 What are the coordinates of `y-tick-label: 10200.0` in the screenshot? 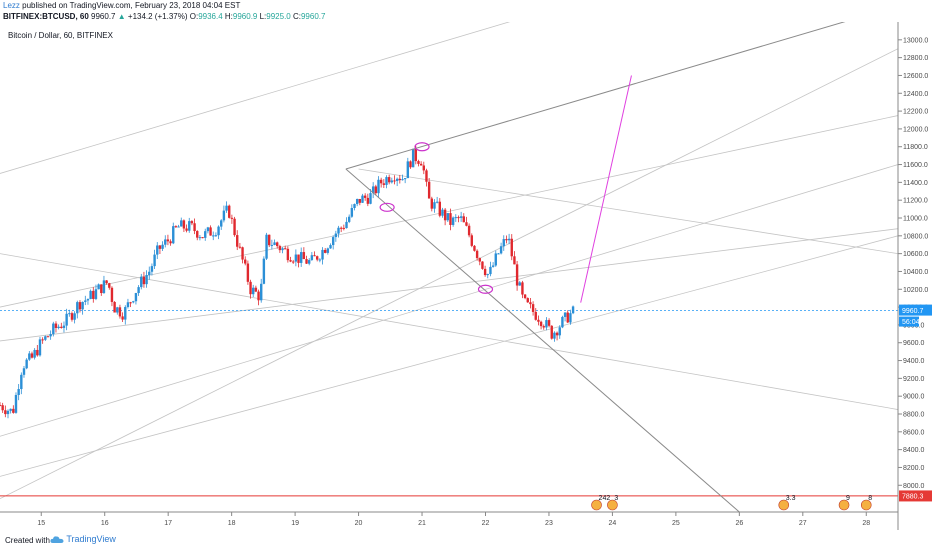 It's located at (915, 290).